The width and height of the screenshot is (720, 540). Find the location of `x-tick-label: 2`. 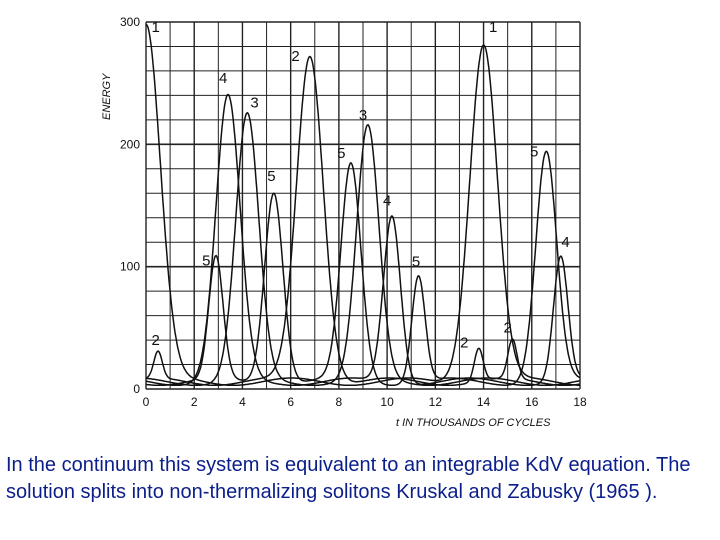

x-tick-label: 2 is located at coordinates (194, 402).